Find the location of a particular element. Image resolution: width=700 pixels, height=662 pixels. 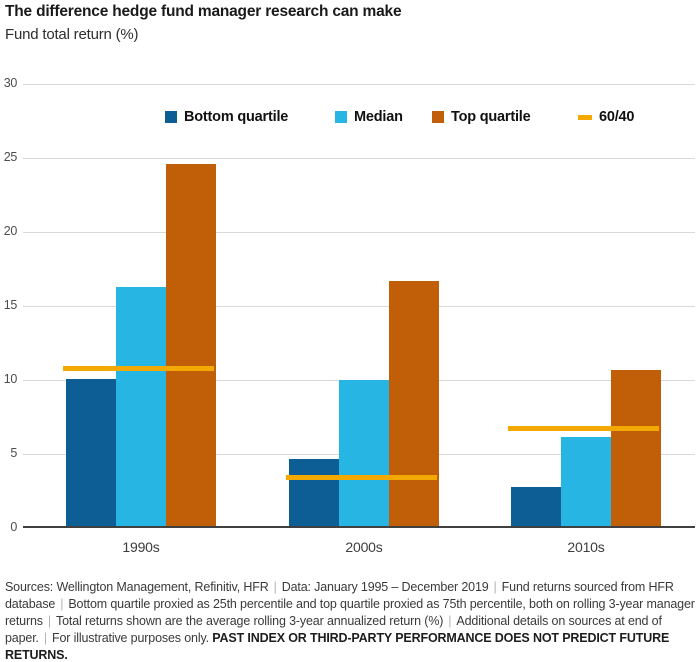

legend-item-top-quartile: Top quartile is located at coordinates (481, 117).